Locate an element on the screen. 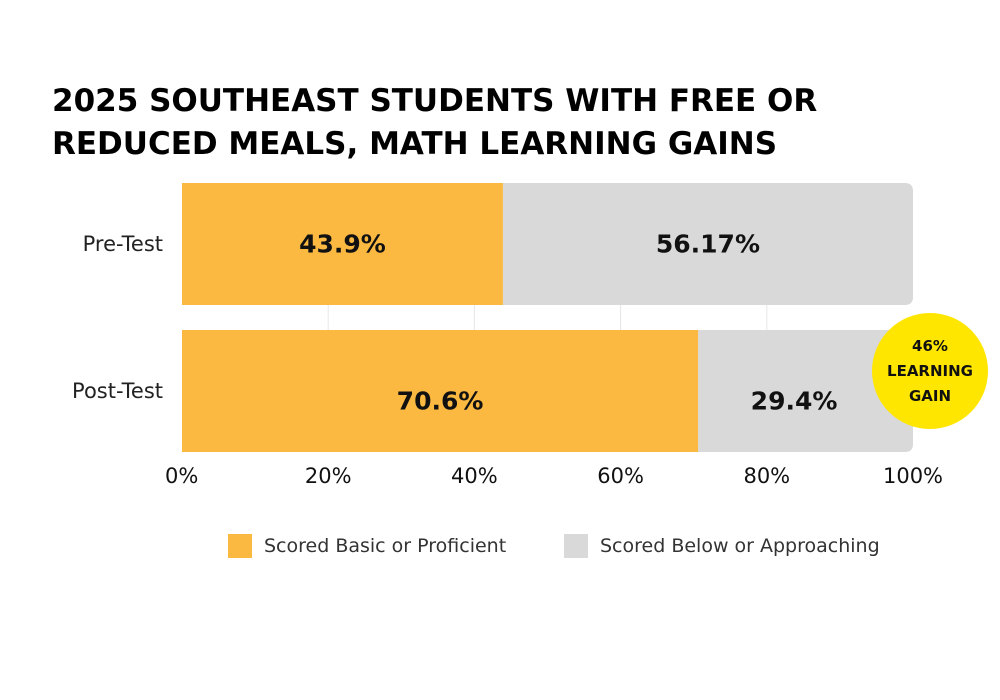 This screenshot has height=700, width=1000. learning-gain-badge-text: LEARNING is located at coordinates (930, 371).